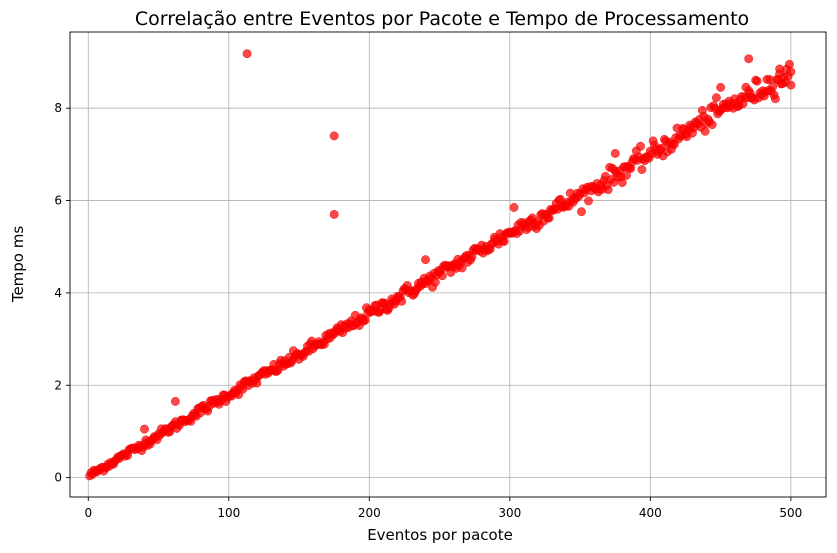 Image resolution: width=837 pixels, height=553 pixels. I want to click on x-tick-label: 200, so click(369, 513).